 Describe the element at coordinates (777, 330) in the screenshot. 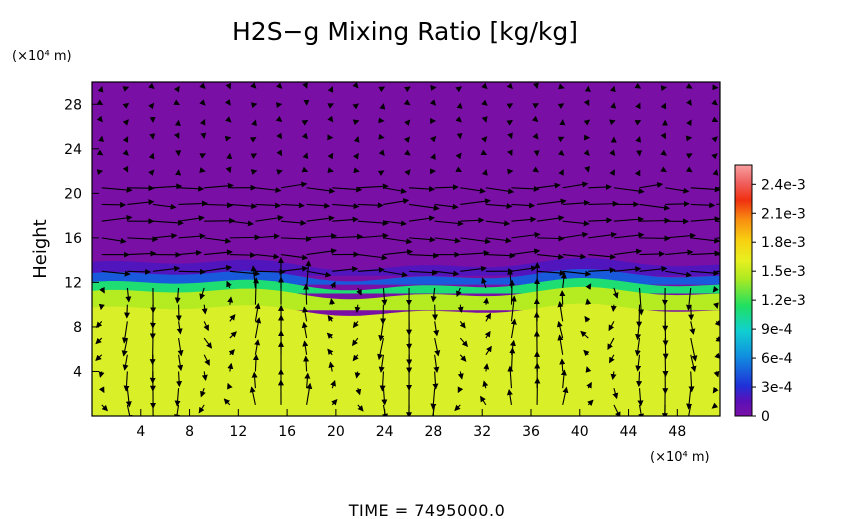

I see `colorbar-label: 9e-4` at that location.